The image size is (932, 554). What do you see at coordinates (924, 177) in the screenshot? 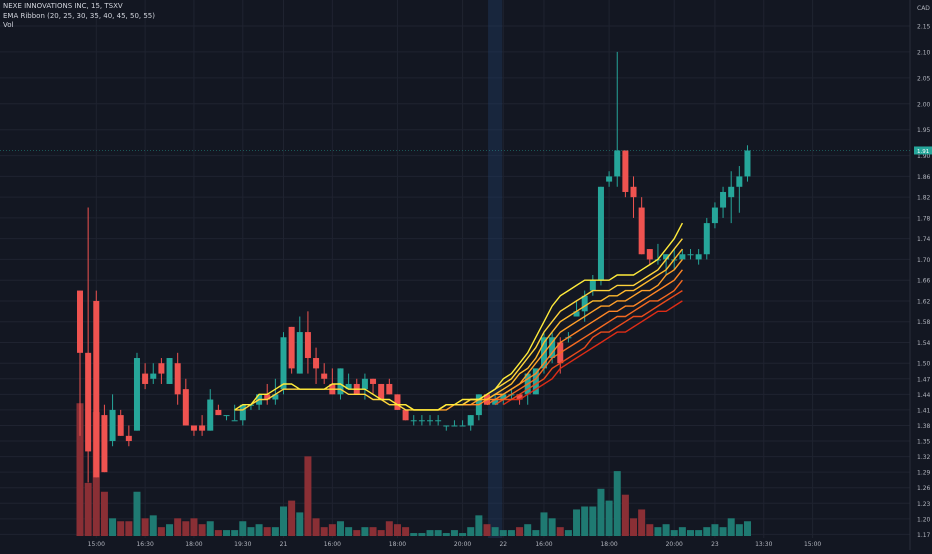
I see `price-tick-label: 1.86` at bounding box center [924, 177].